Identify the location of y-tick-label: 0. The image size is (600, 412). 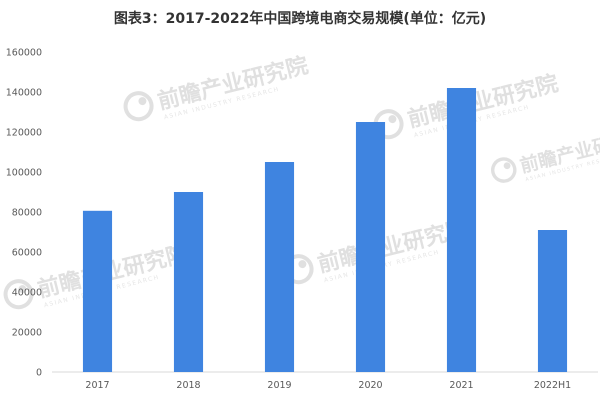
(39, 373).